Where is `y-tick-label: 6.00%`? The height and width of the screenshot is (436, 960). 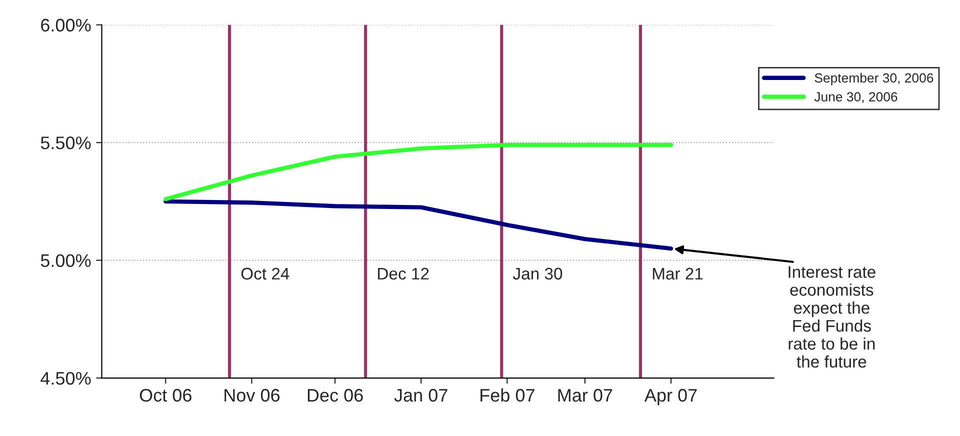 y-tick-label: 6.00% is located at coordinates (66, 25).